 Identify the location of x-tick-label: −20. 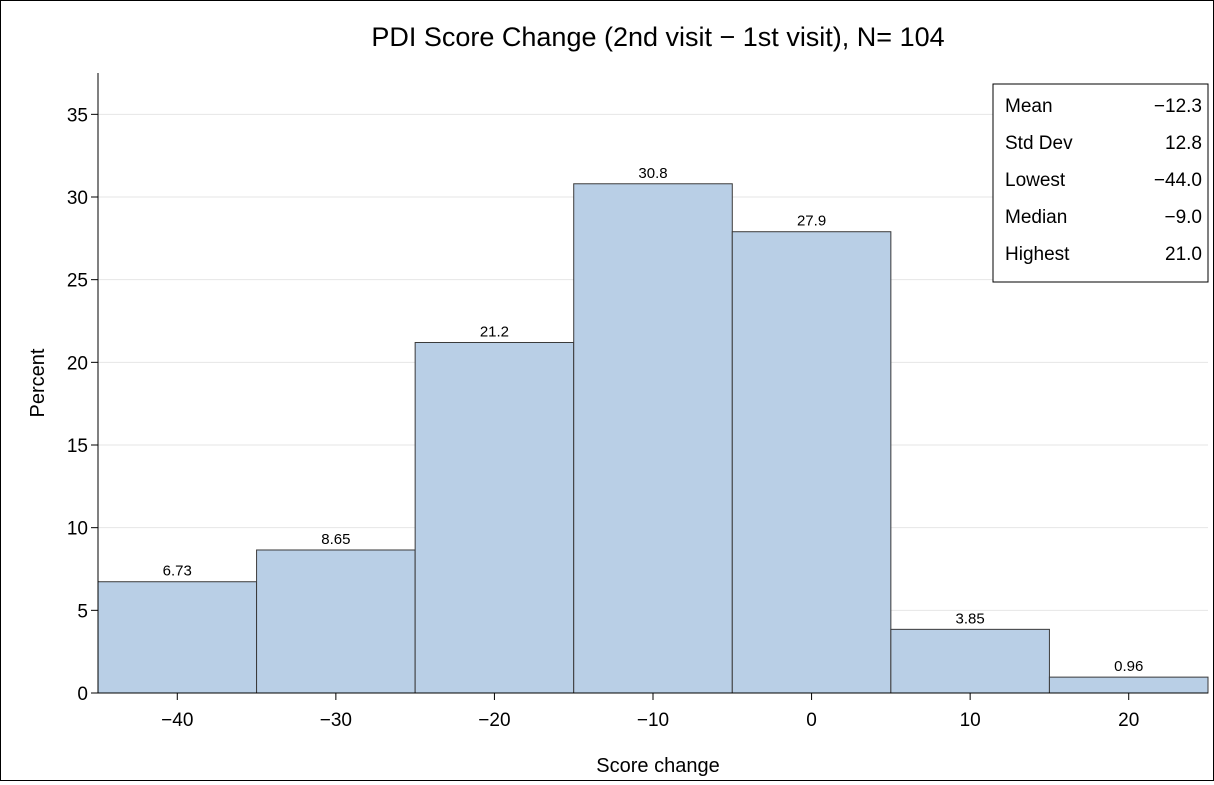
(494, 720).